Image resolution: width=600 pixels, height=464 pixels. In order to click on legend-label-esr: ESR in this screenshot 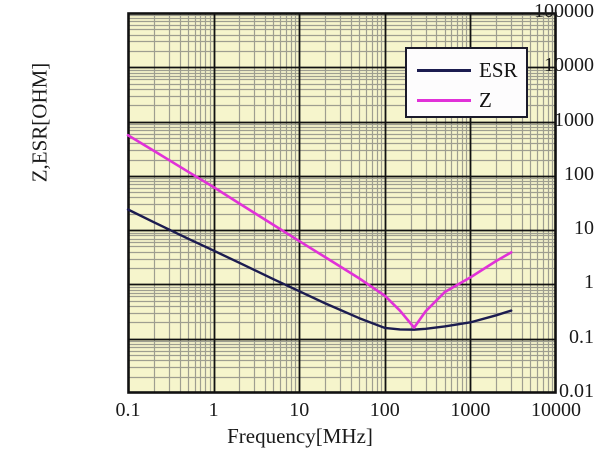, I will do `click(498, 70)`.